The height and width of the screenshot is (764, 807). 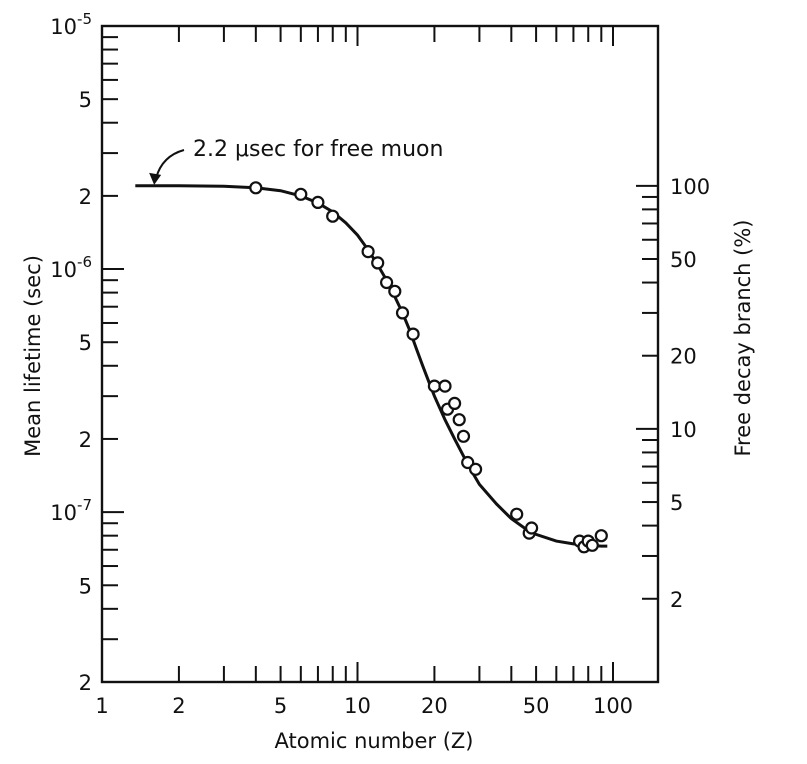 What do you see at coordinates (170, 164) in the screenshot?
I see `annotation-arrow` at bounding box center [170, 164].